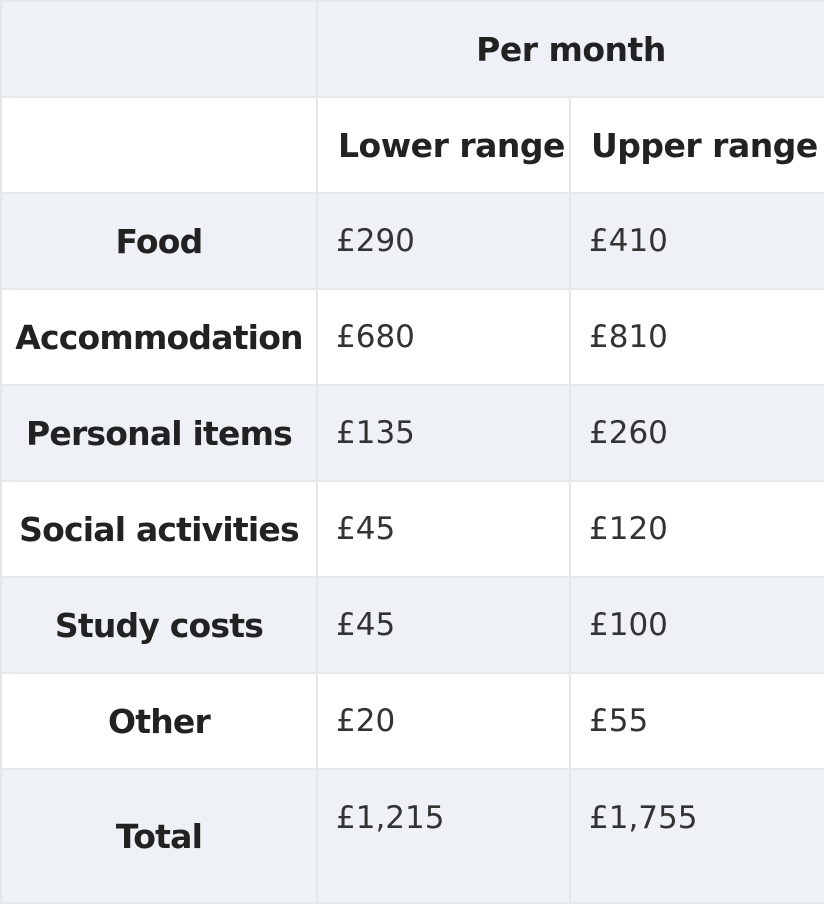  What do you see at coordinates (696, 145) in the screenshot?
I see `upper-range-header: Upper range` at bounding box center [696, 145].